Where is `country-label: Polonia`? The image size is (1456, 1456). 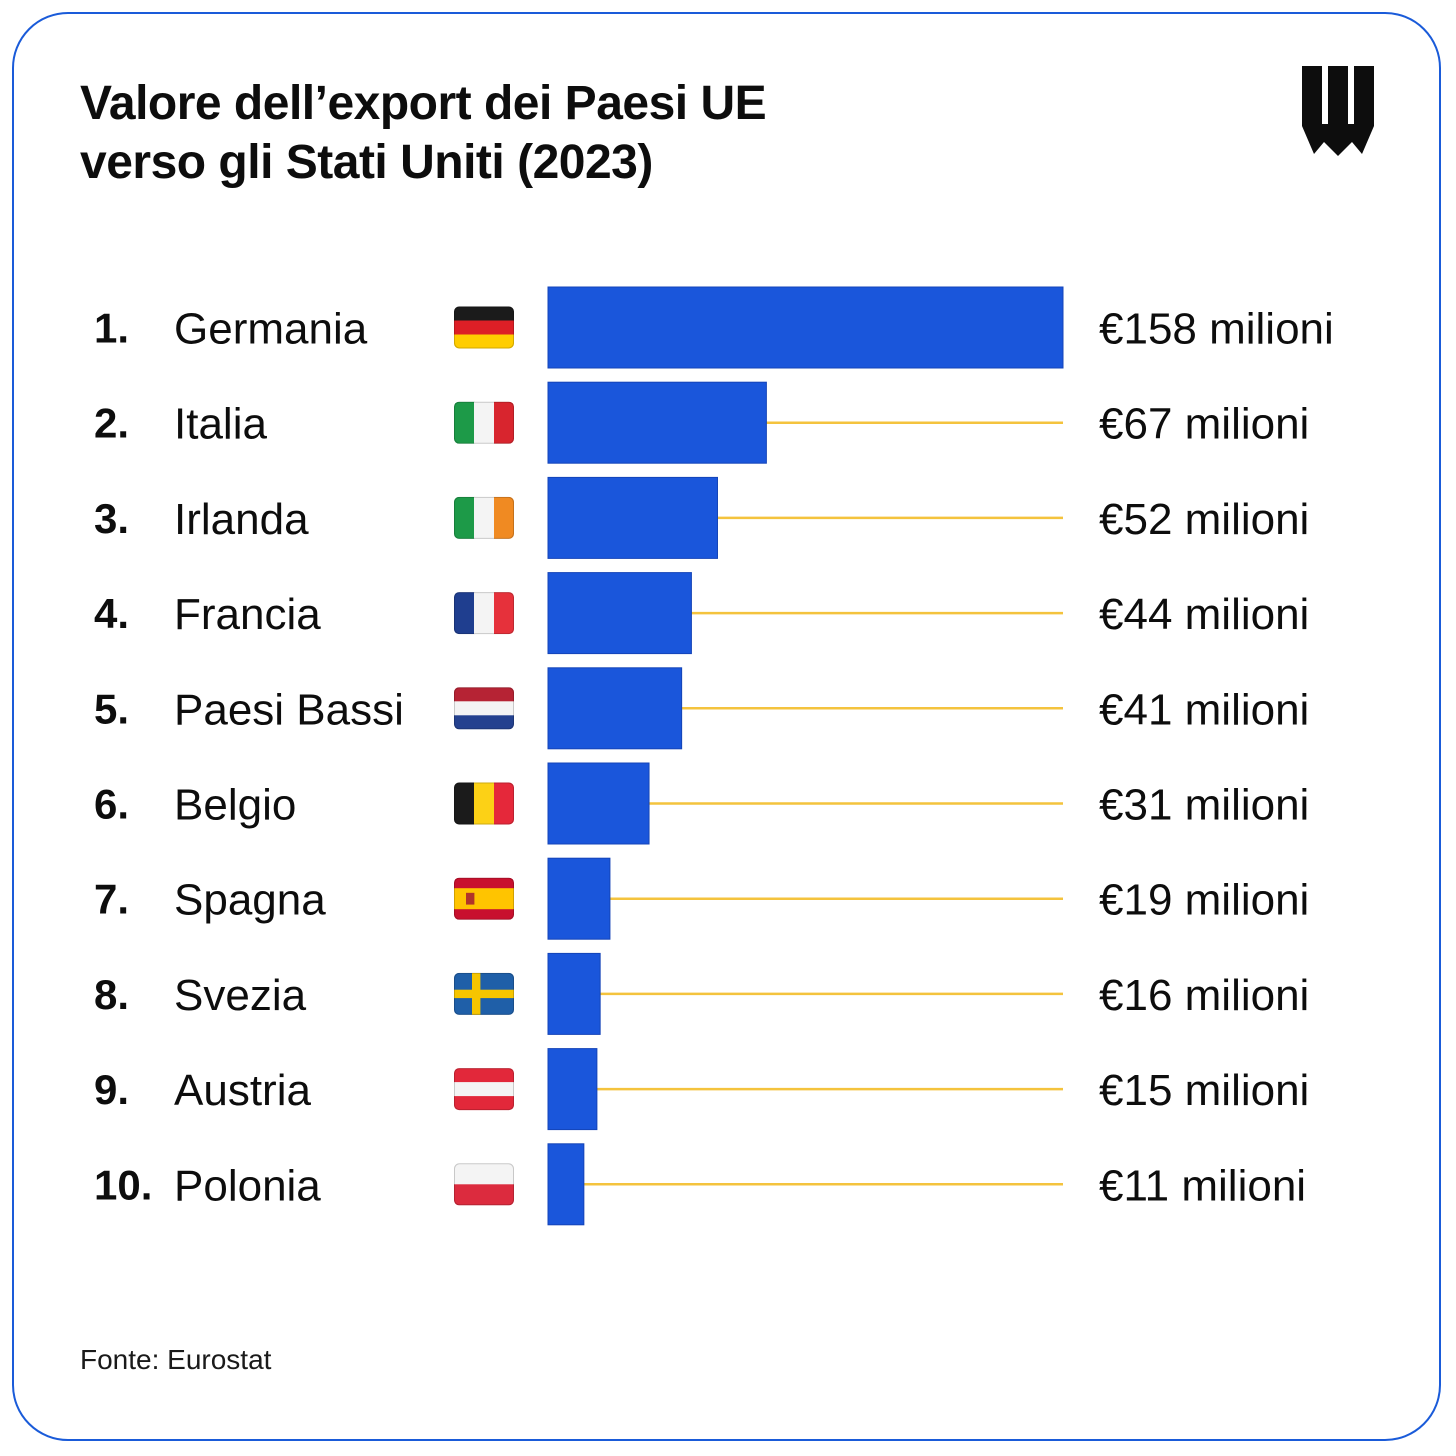 country-label: Polonia is located at coordinates (247, 1185).